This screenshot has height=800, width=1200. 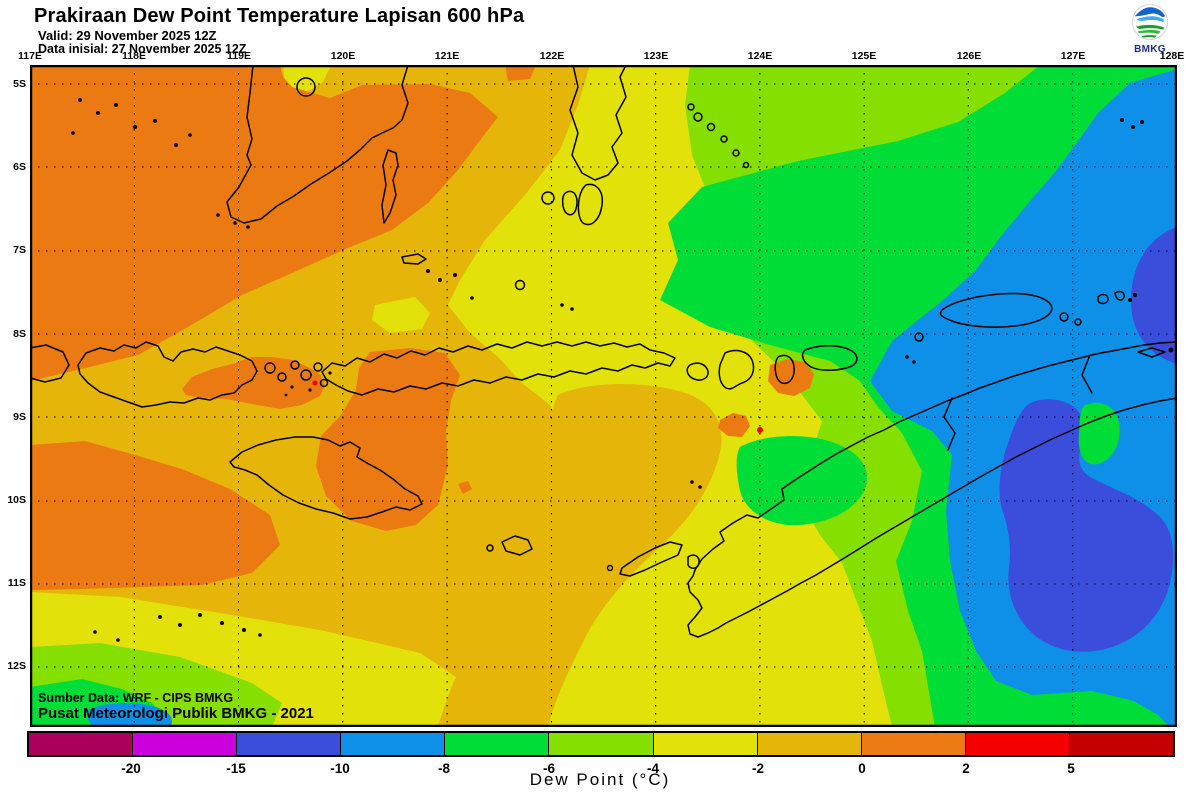 What do you see at coordinates (549, 768) in the screenshot?
I see `colorbar-tick: -6` at bounding box center [549, 768].